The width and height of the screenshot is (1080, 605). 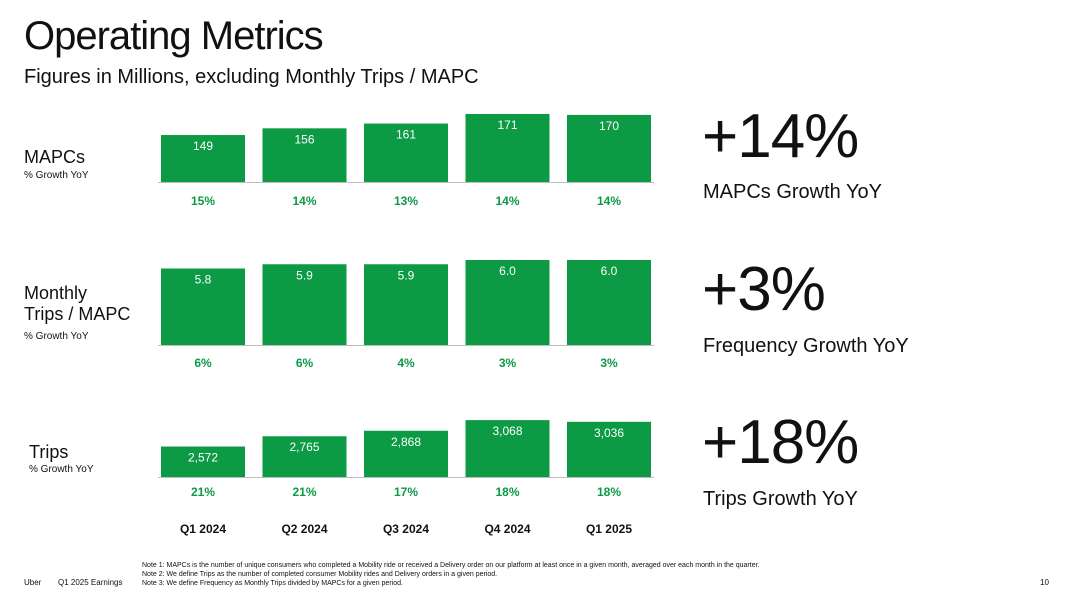 I want to click on bar-value-label: 3,036, so click(x=609, y=433).